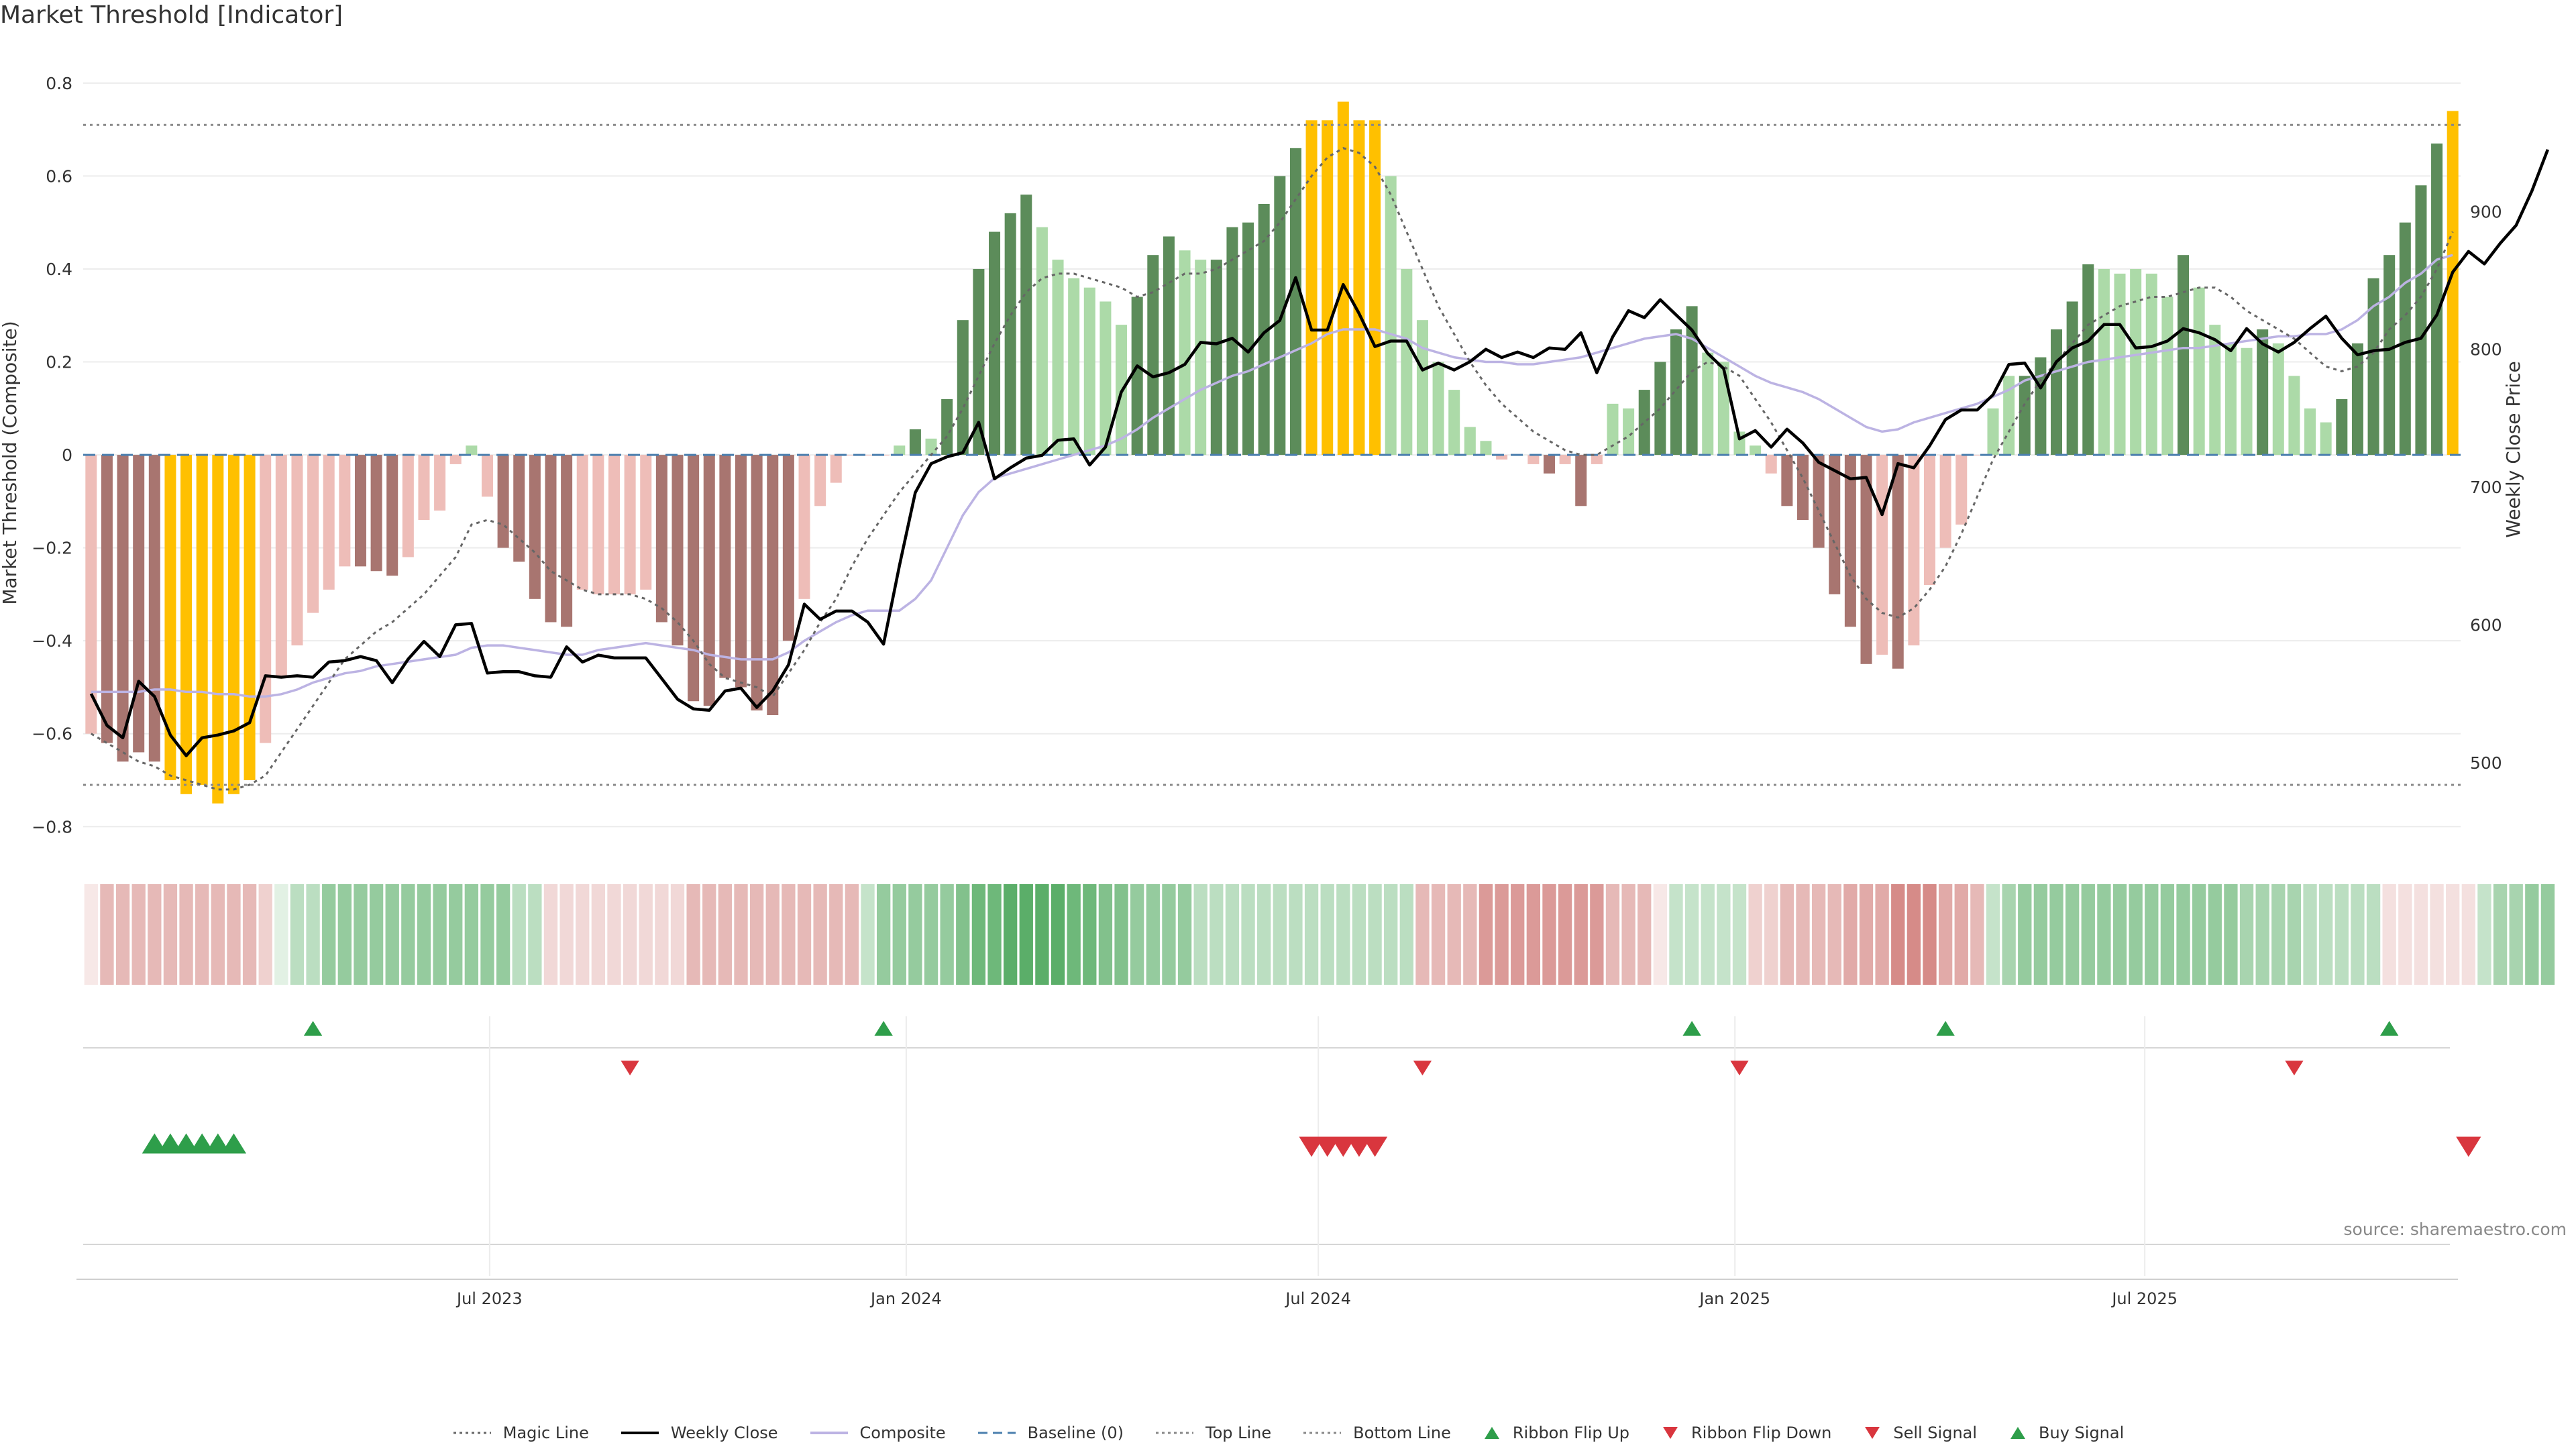 The height and width of the screenshot is (1449, 2576). What do you see at coordinates (545, 1433) in the screenshot?
I see `legend-label: Magic Line` at bounding box center [545, 1433].